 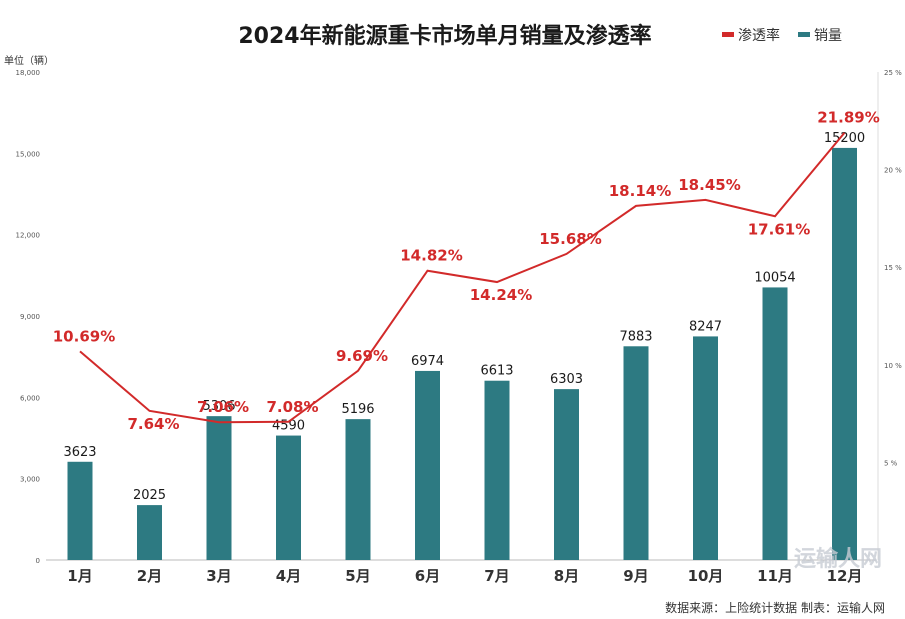 What do you see at coordinates (29, 60) in the screenshot?
I see `y-axis-unit-label: 单位（辆）` at bounding box center [29, 60].